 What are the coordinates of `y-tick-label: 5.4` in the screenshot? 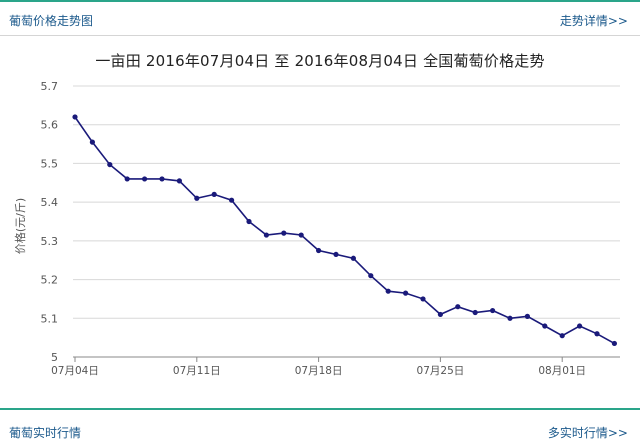 It's located at (50, 202).